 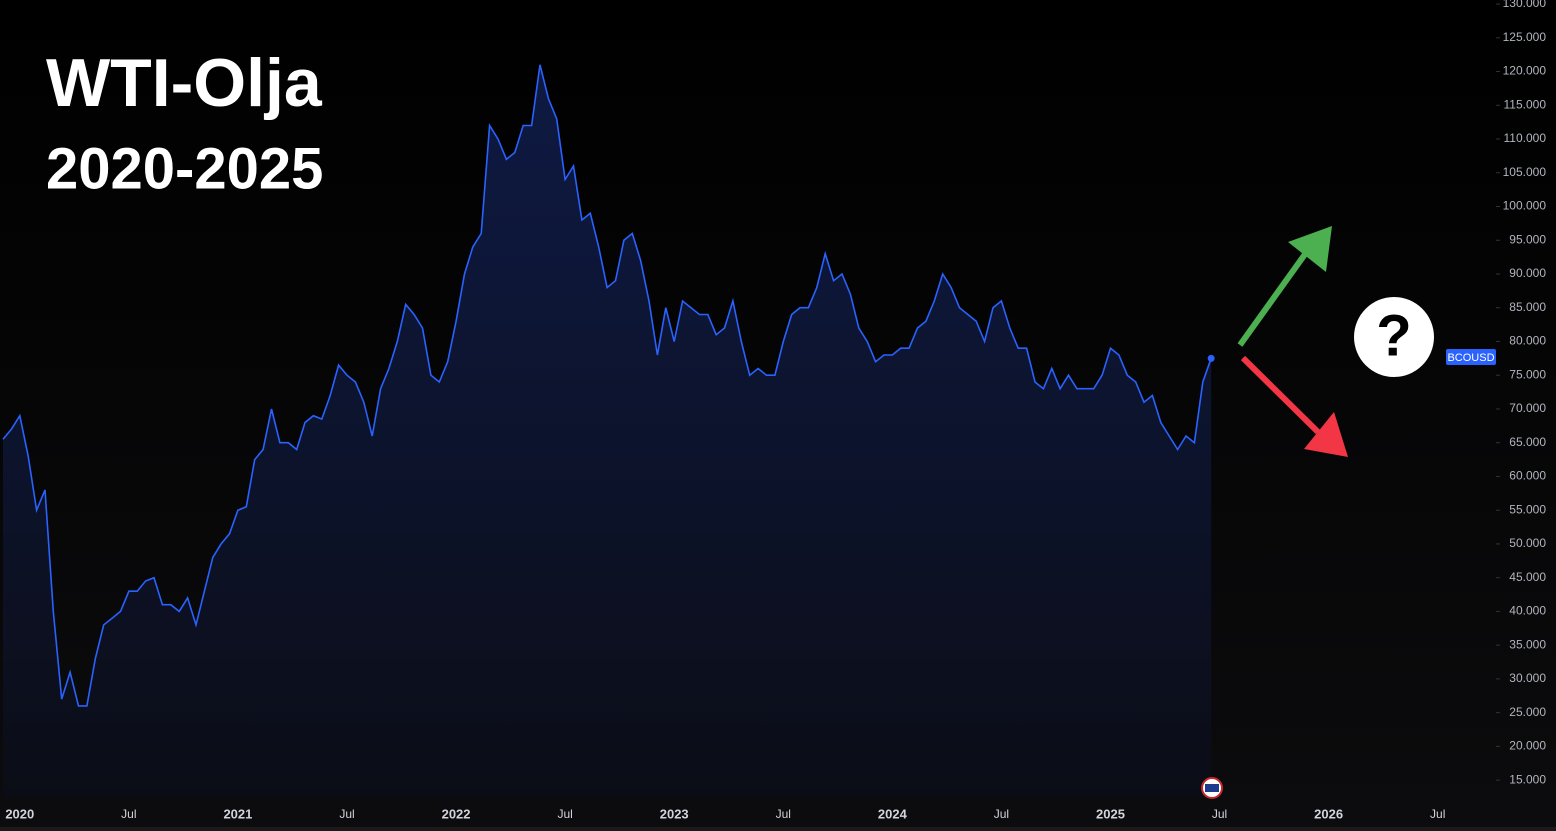 What do you see at coordinates (1527, 712) in the screenshot?
I see `y-tick-label: 25.000` at bounding box center [1527, 712].